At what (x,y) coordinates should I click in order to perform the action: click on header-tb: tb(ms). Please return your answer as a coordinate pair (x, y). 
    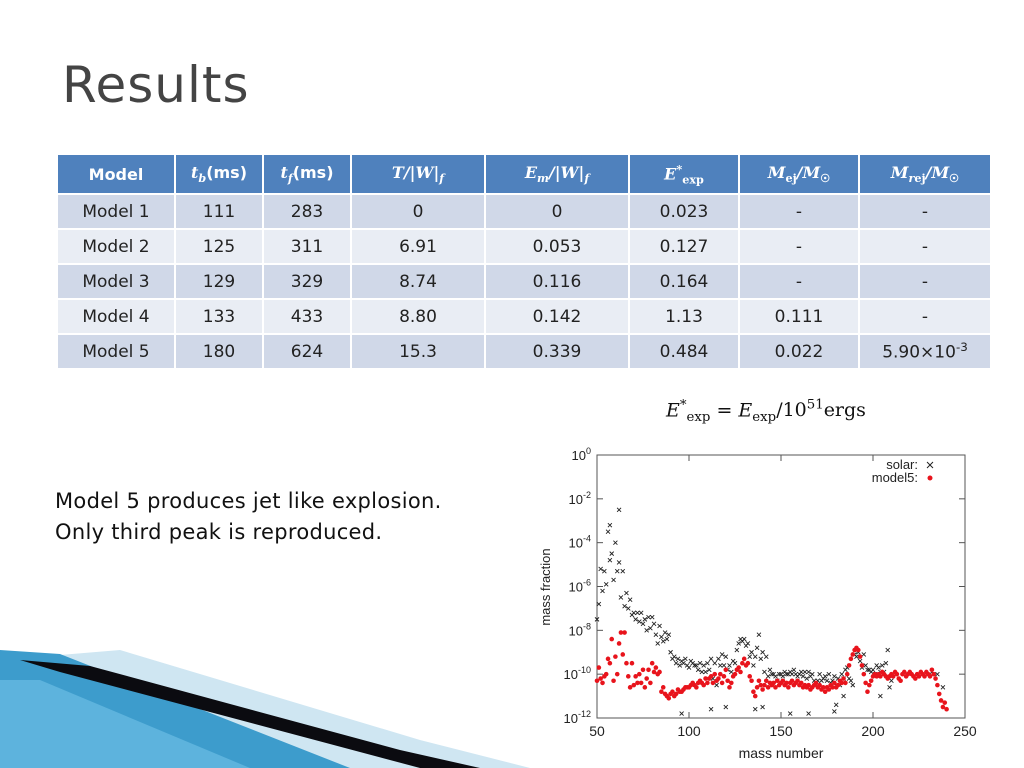
    Looking at the image, I should click on (219, 174).